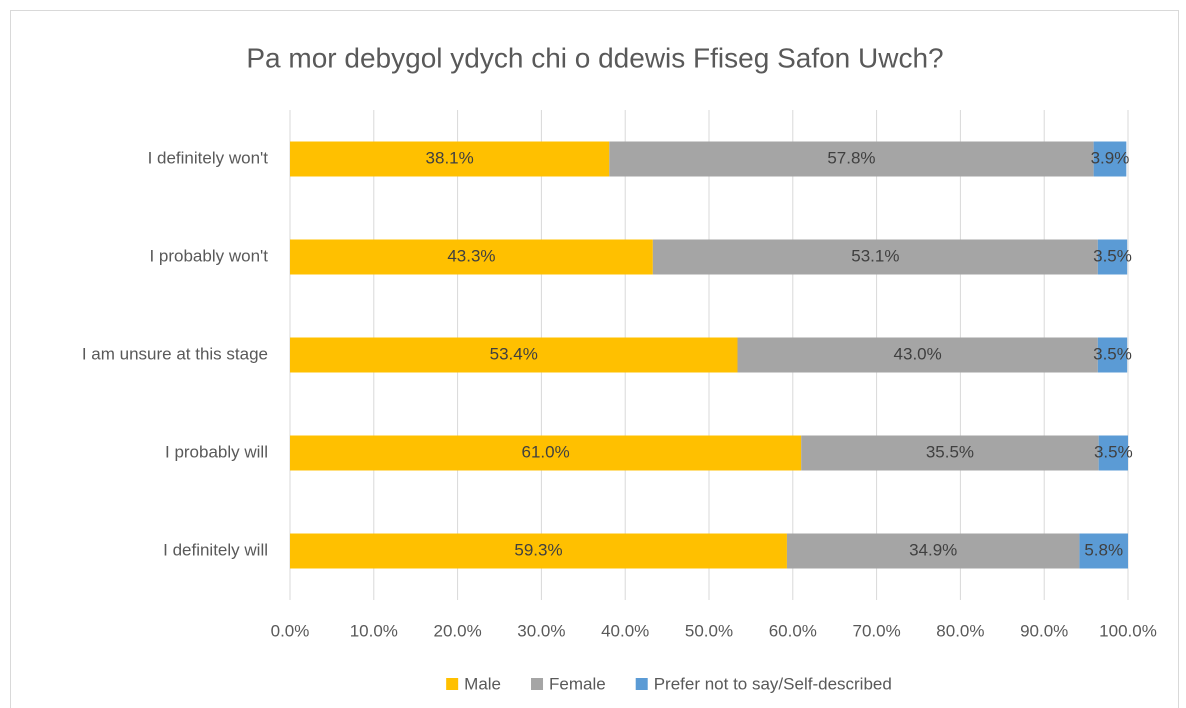  I want to click on data-label: 5.8%, so click(1103, 549).